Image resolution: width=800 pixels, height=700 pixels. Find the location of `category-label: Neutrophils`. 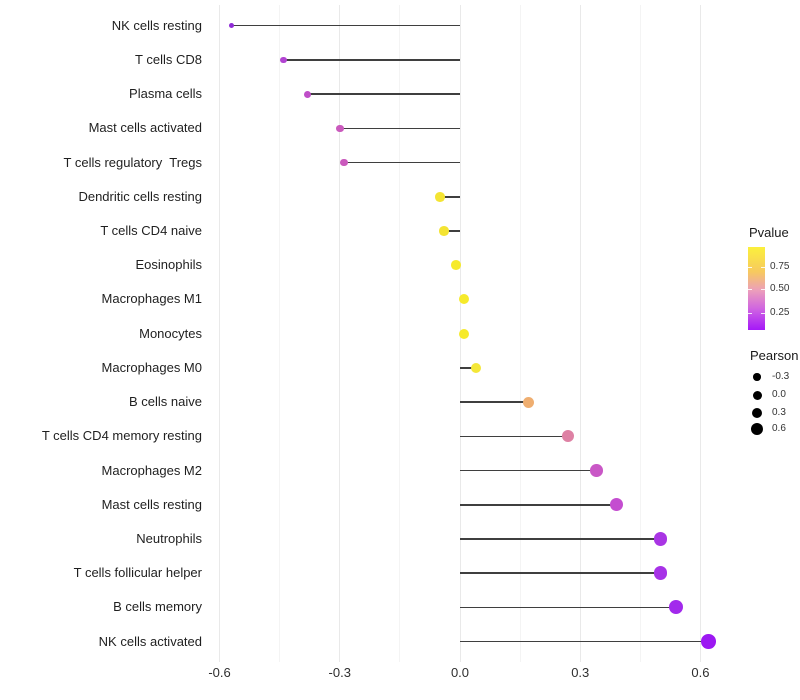

category-label: Neutrophils is located at coordinates (169, 538).